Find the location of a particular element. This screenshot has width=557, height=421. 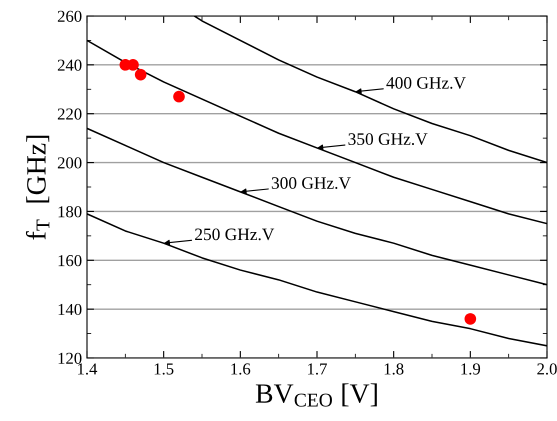

y-tick-label: 120 is located at coordinates (70, 358).